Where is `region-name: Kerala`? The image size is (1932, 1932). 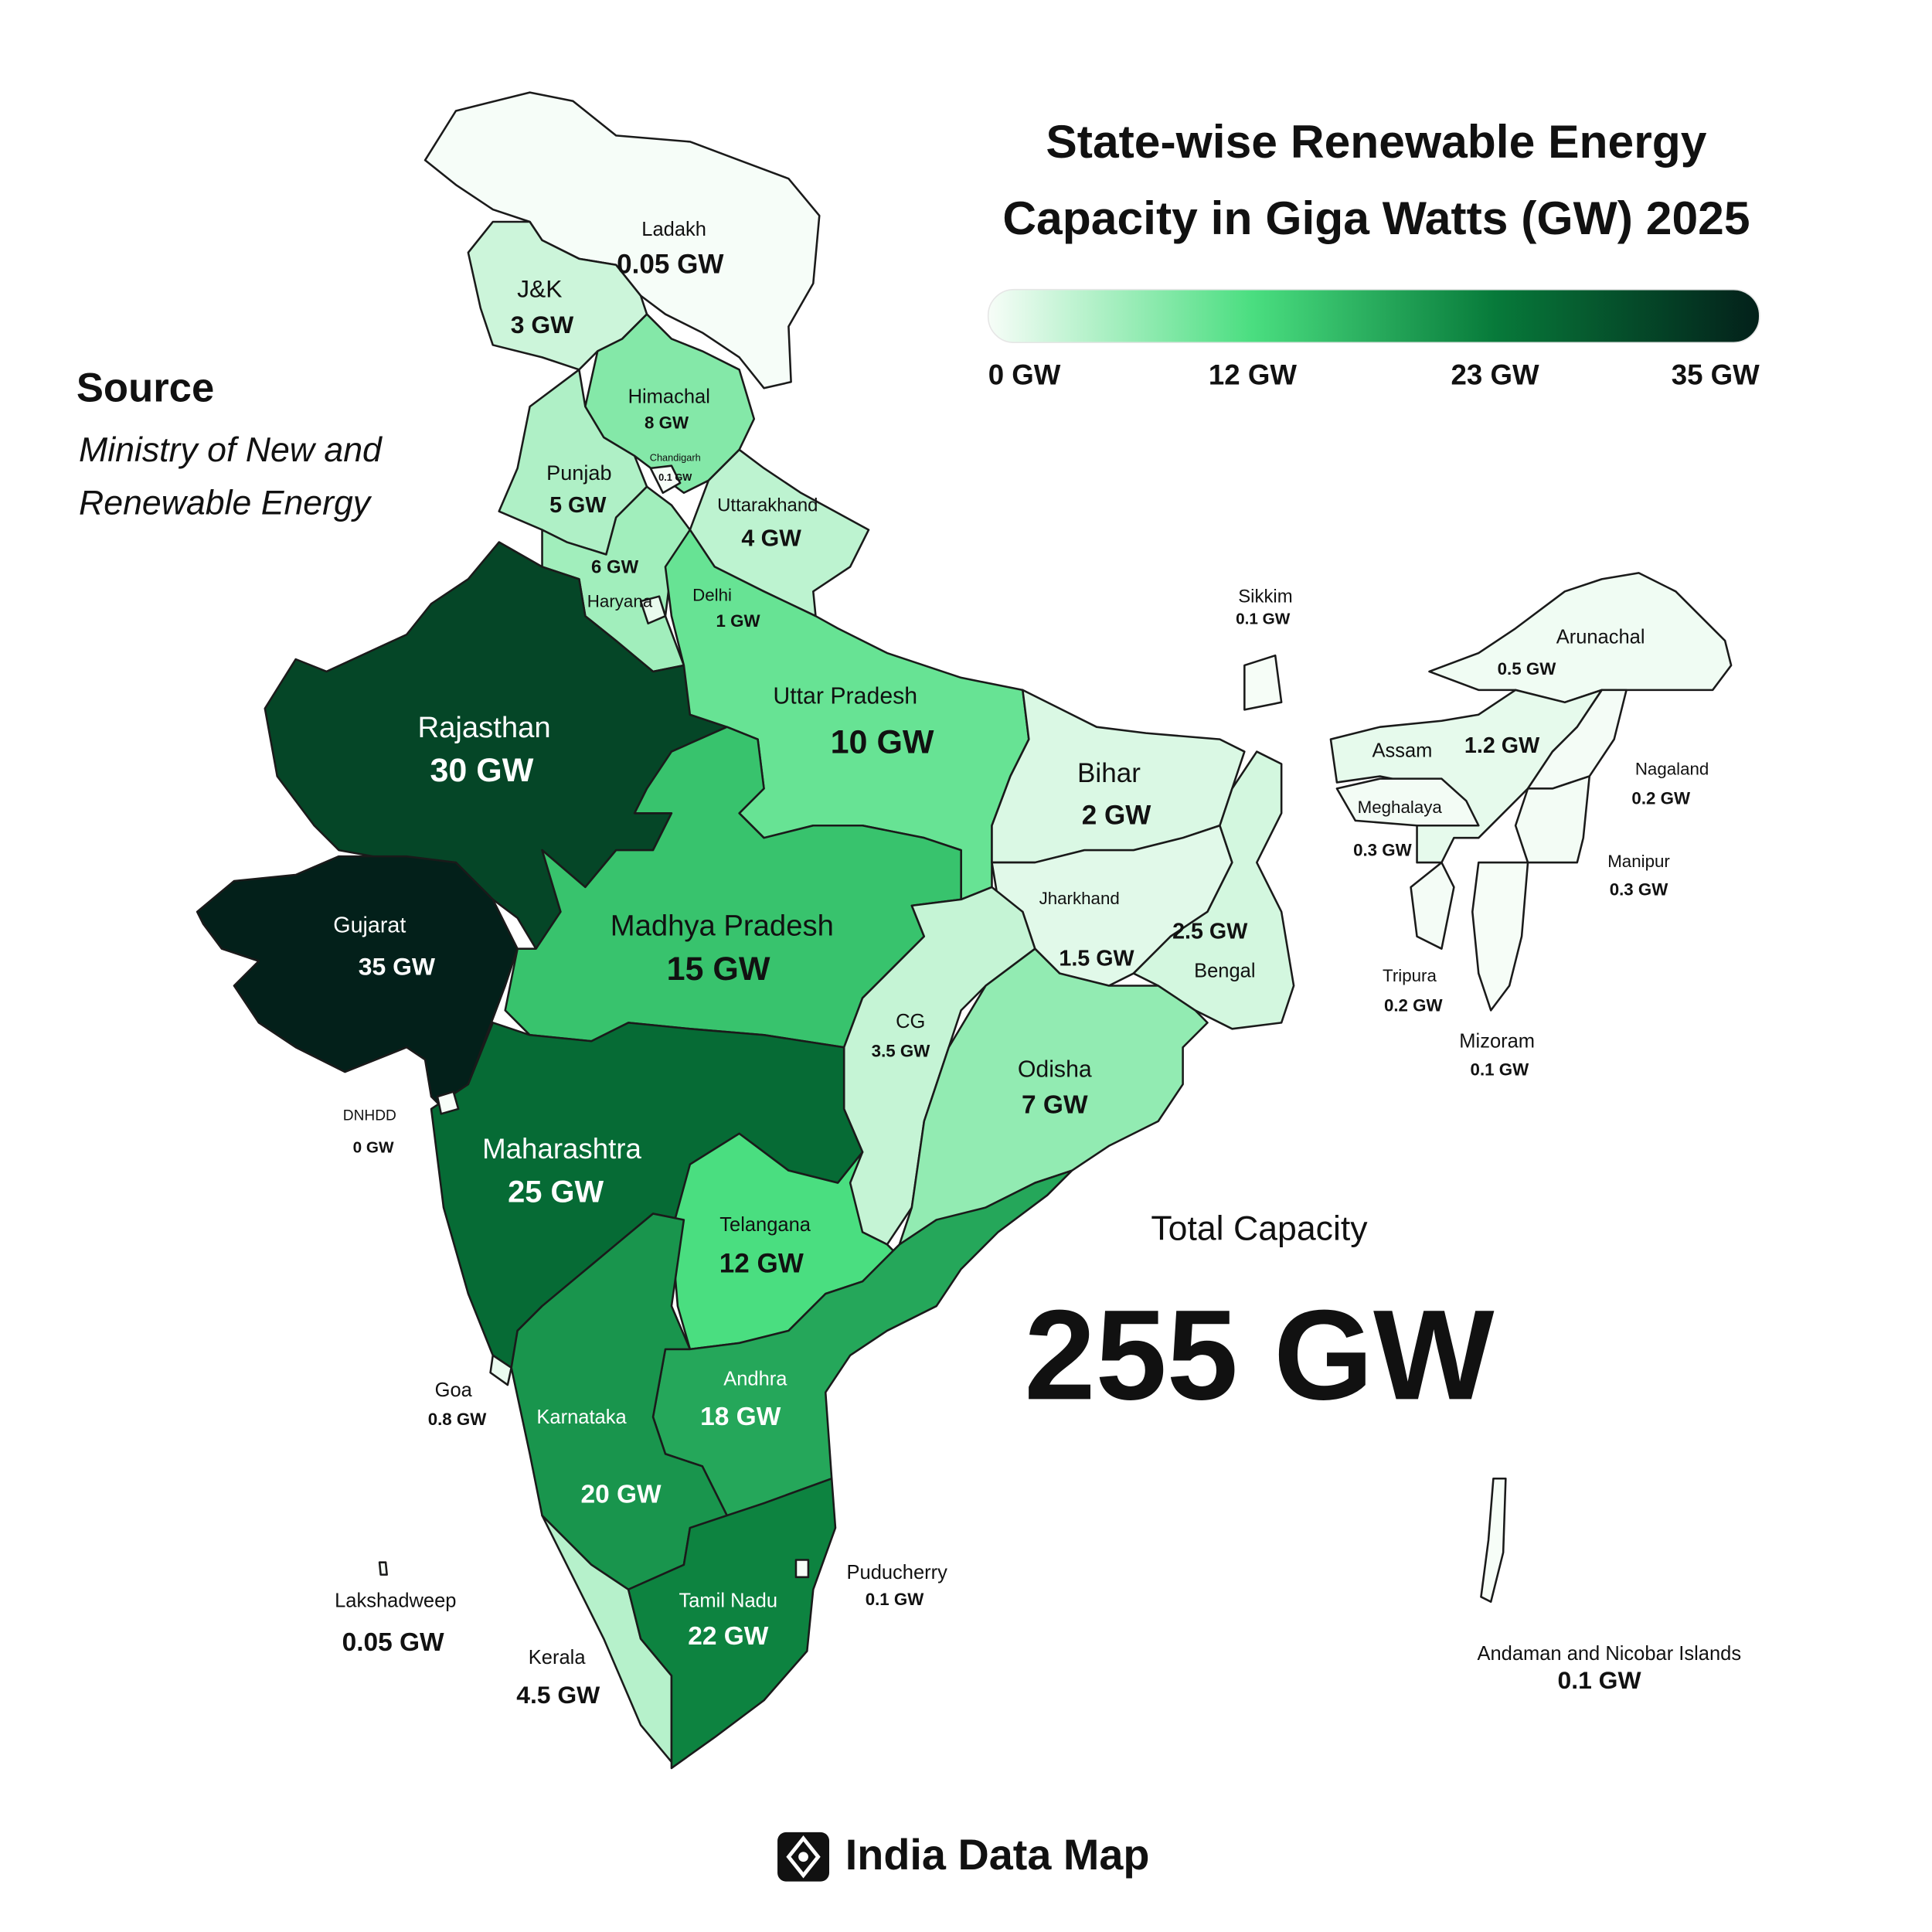 region-name: Kerala is located at coordinates (558, 1657).